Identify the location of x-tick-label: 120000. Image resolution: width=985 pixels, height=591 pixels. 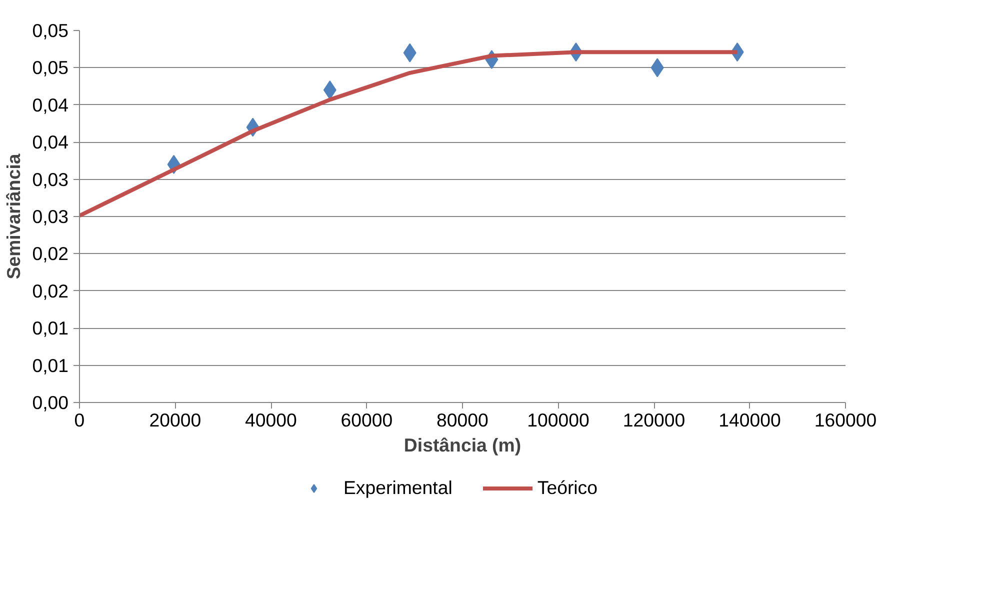
(654, 420).